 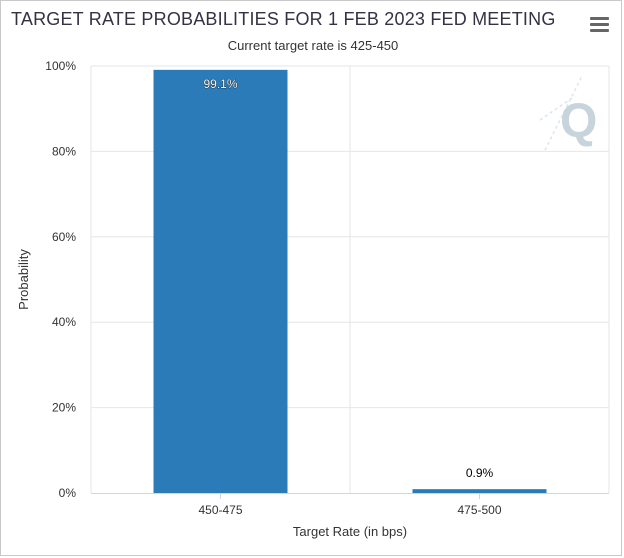 I want to click on y-axis-title: Probability, so click(x=23, y=279).